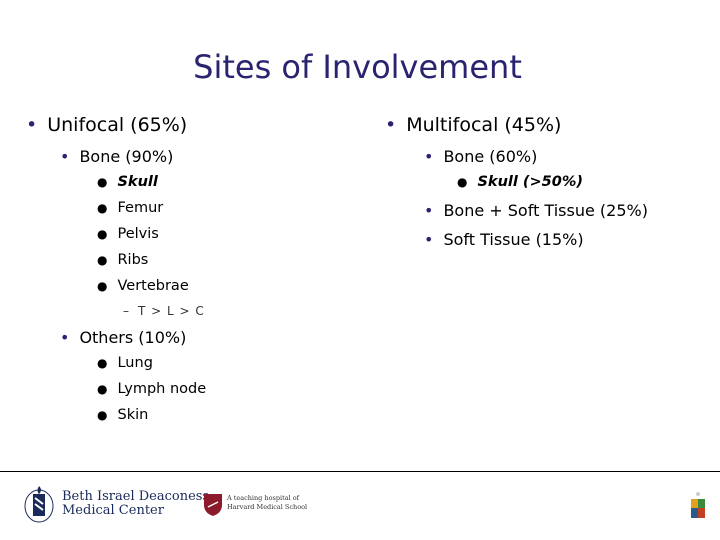 This screenshot has width=720, height=540. I want to click on bullet-ribs: ● Ribs, so click(123, 260).